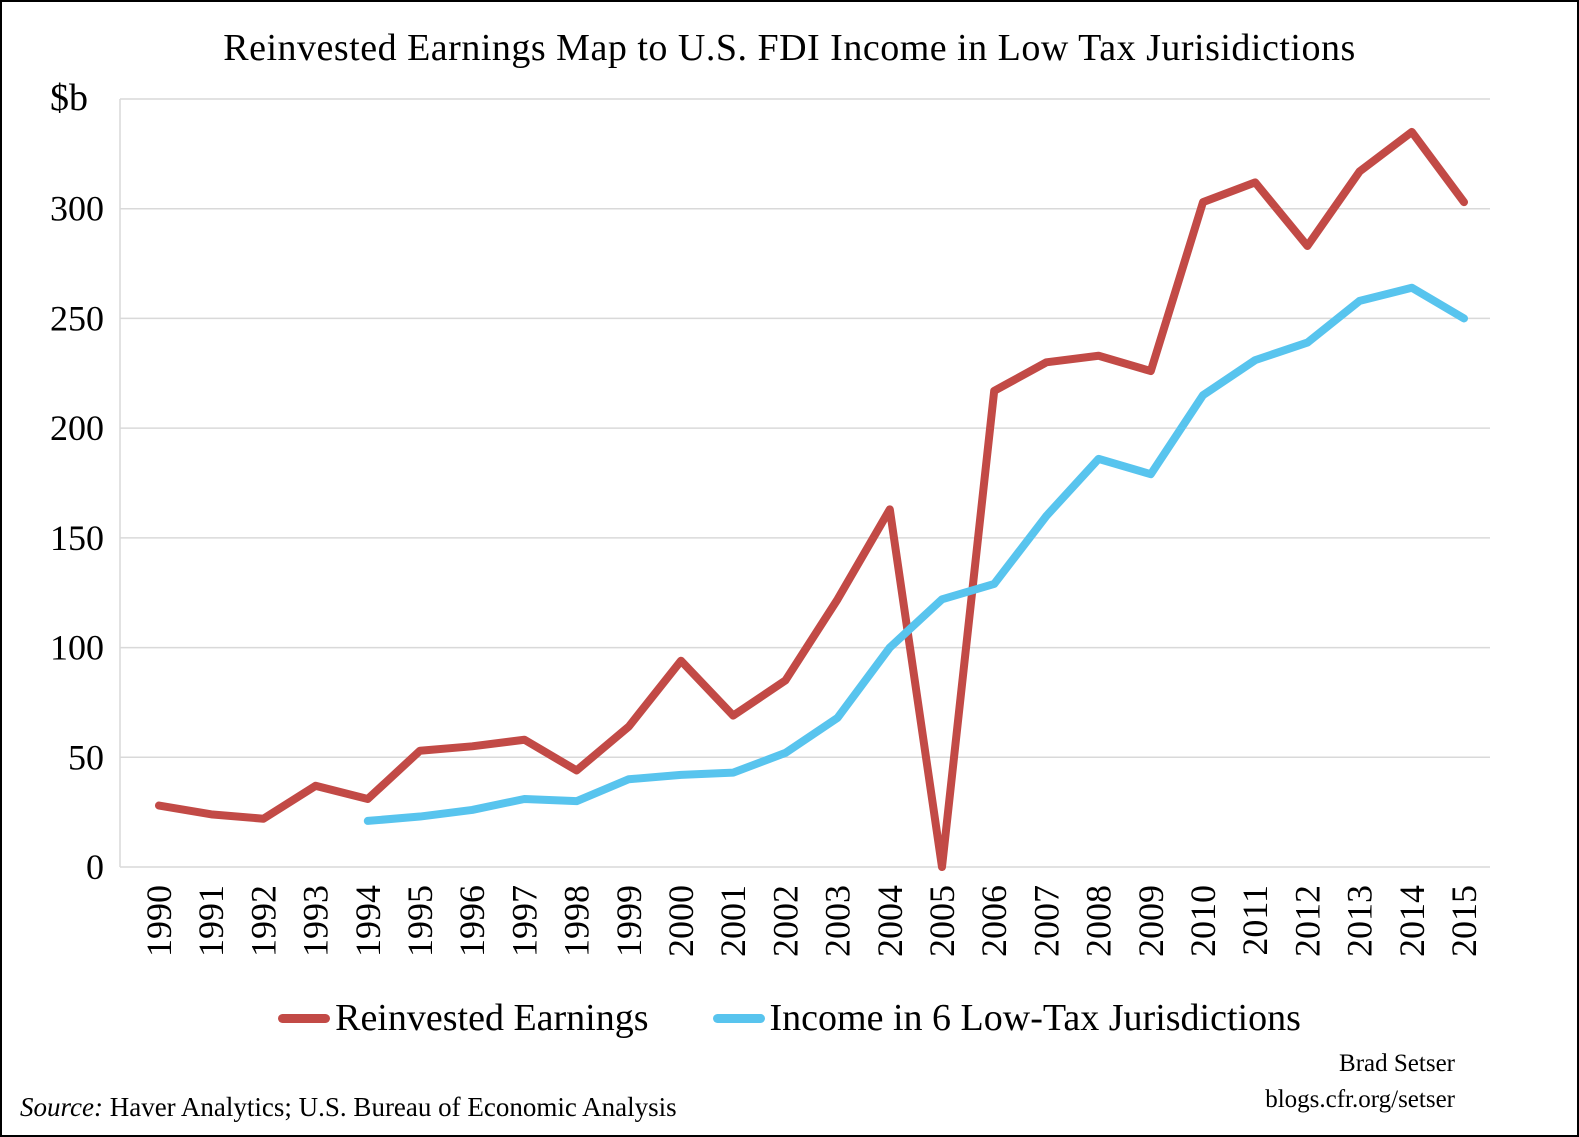  Describe the element at coordinates (1151, 921) in the screenshot. I see `x-tick-label: 2009` at that location.